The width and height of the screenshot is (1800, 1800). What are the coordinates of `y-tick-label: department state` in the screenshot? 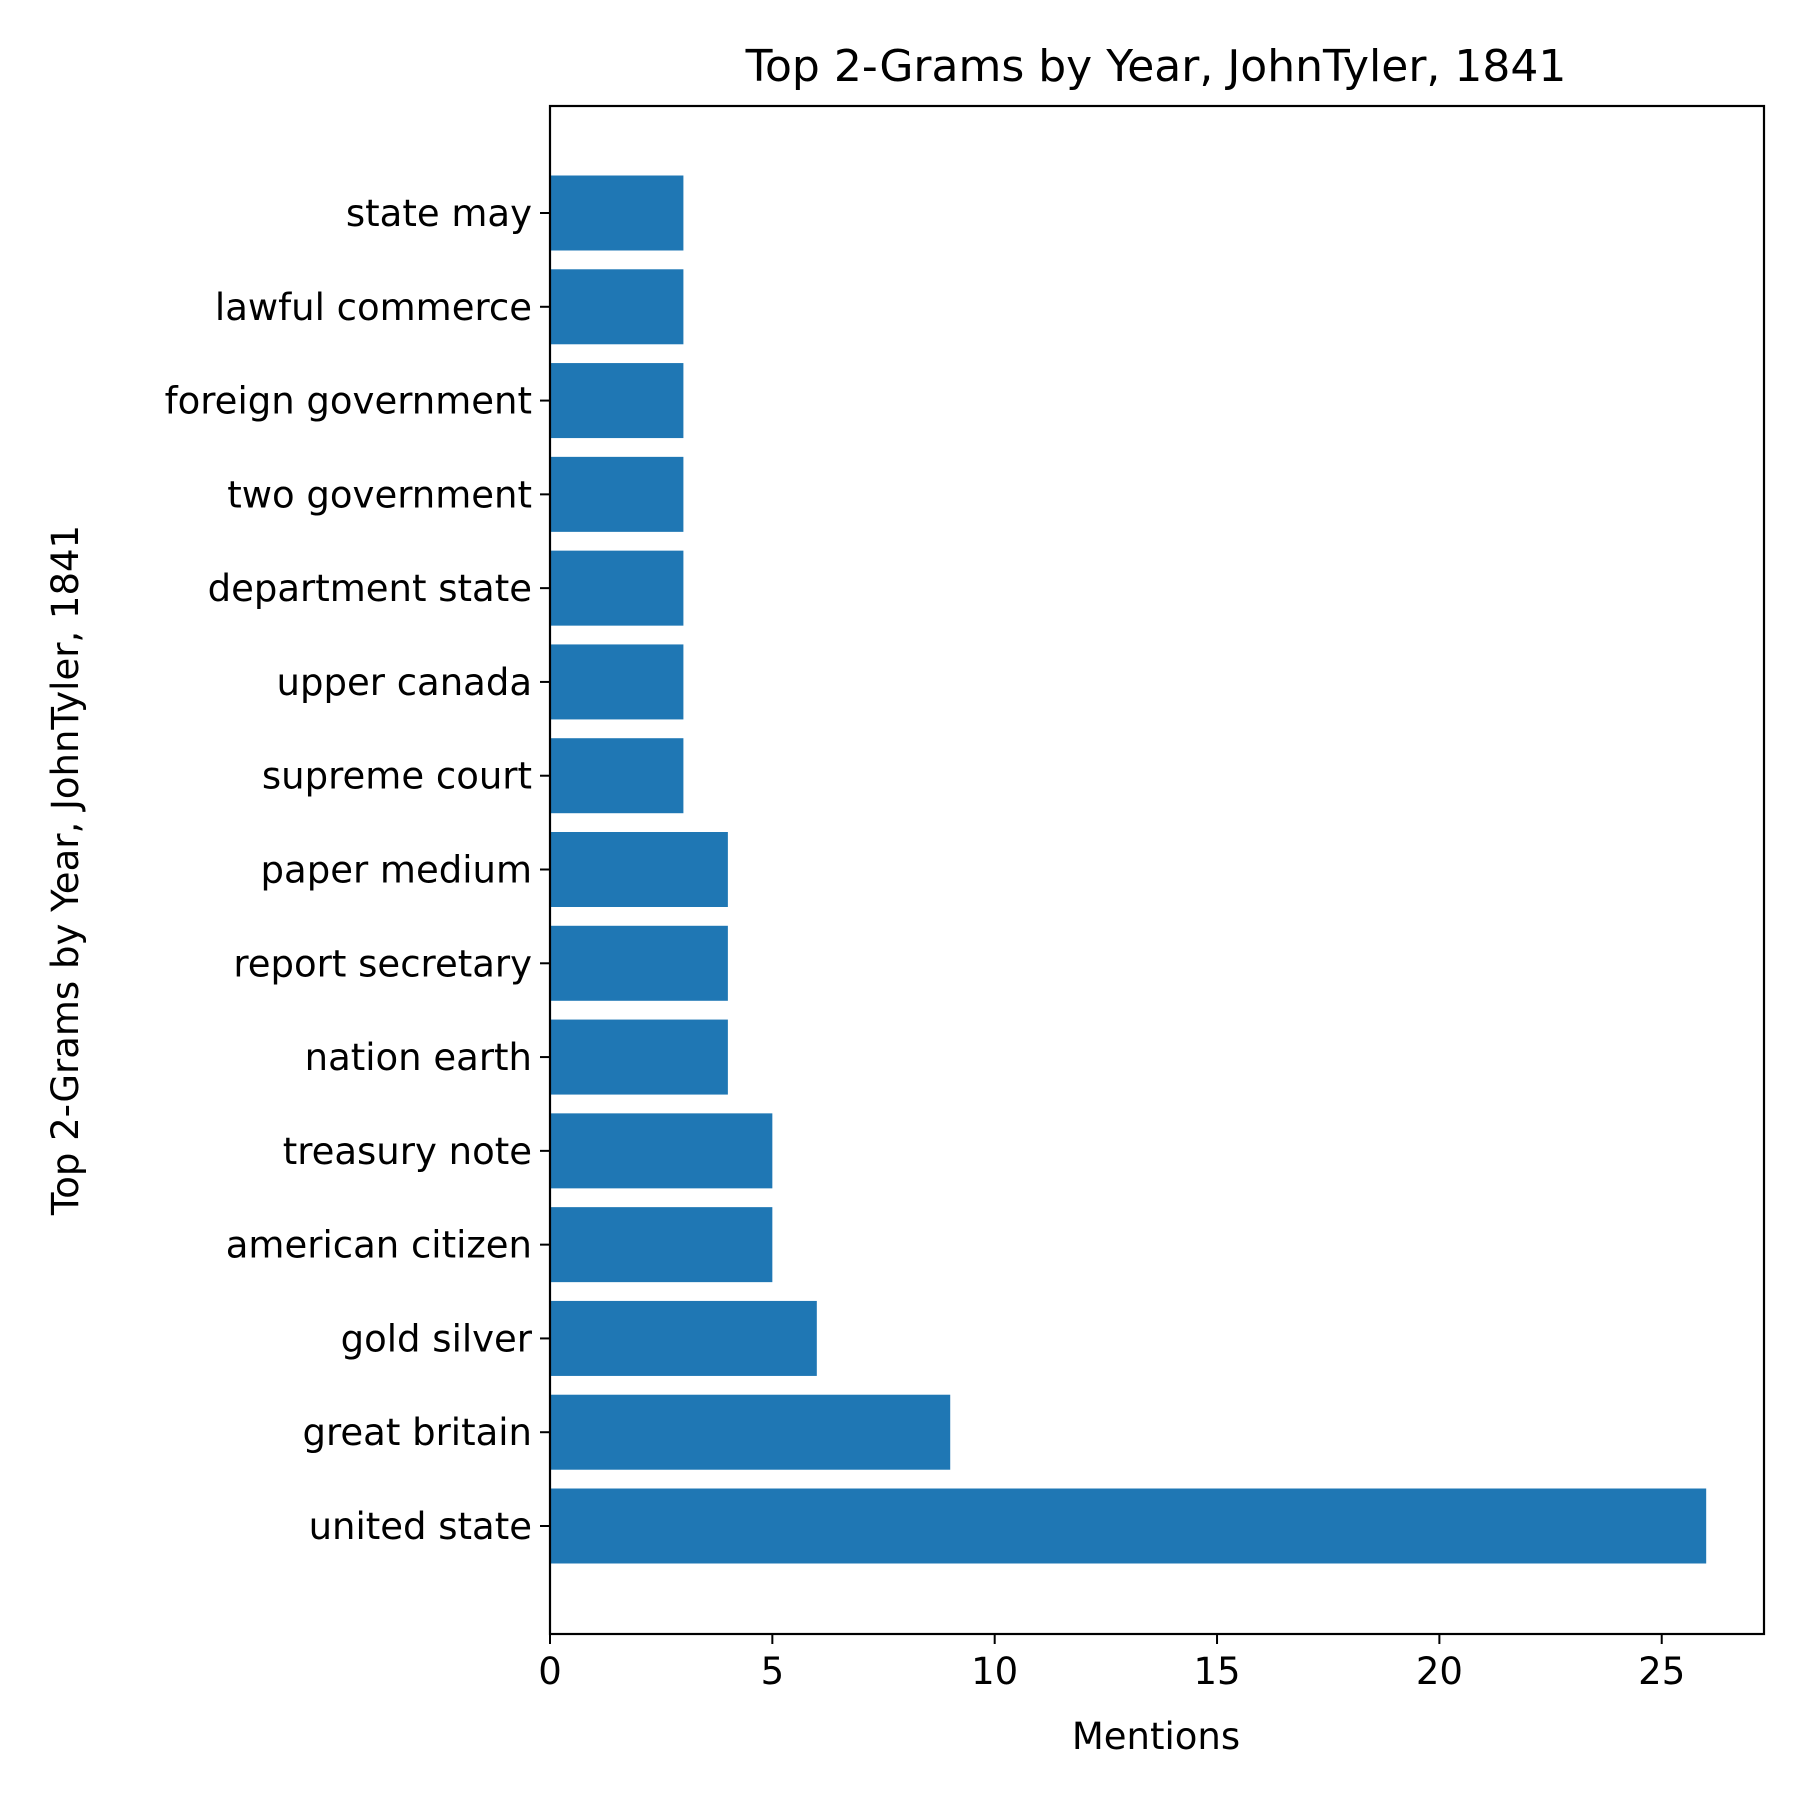 It's located at (370, 588).